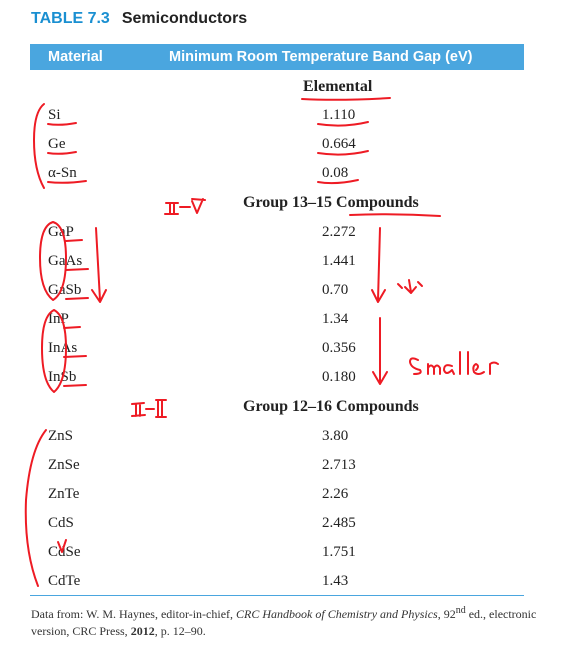 The image size is (564, 647). Describe the element at coordinates (61, 436) in the screenshot. I see `material-cell: ZnS` at that location.